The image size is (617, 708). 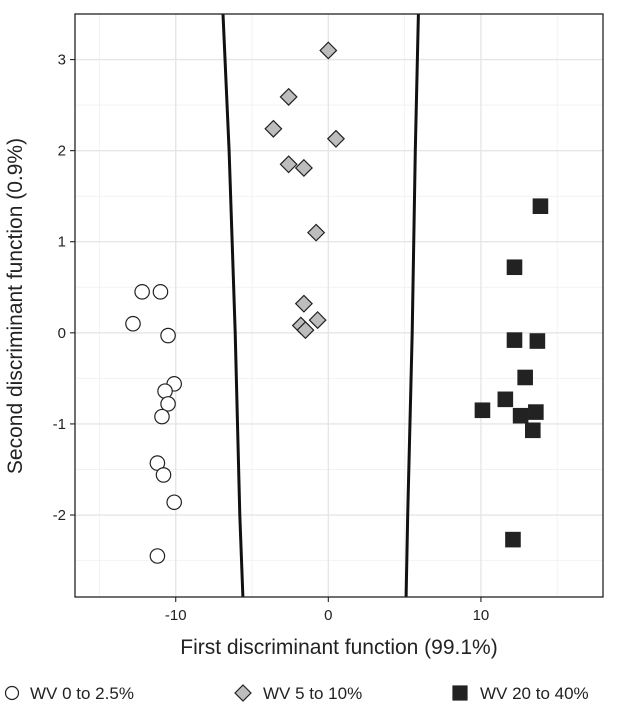 I want to click on y-tick-label: -2, so click(x=59, y=515).